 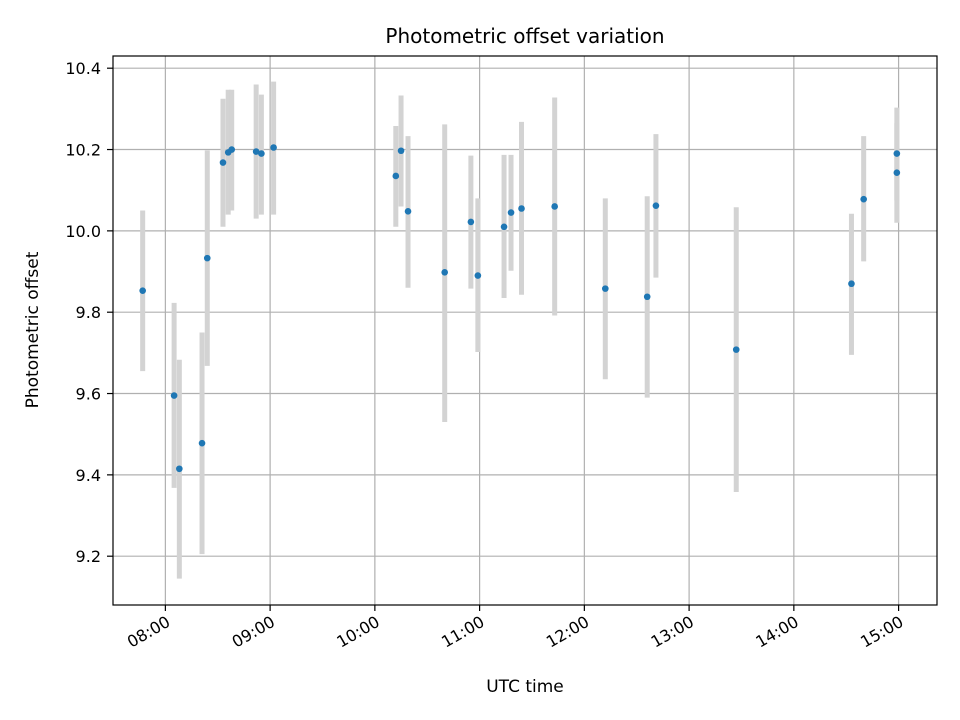 I want to click on y-tick-label: 10.0, so click(x=83, y=231).